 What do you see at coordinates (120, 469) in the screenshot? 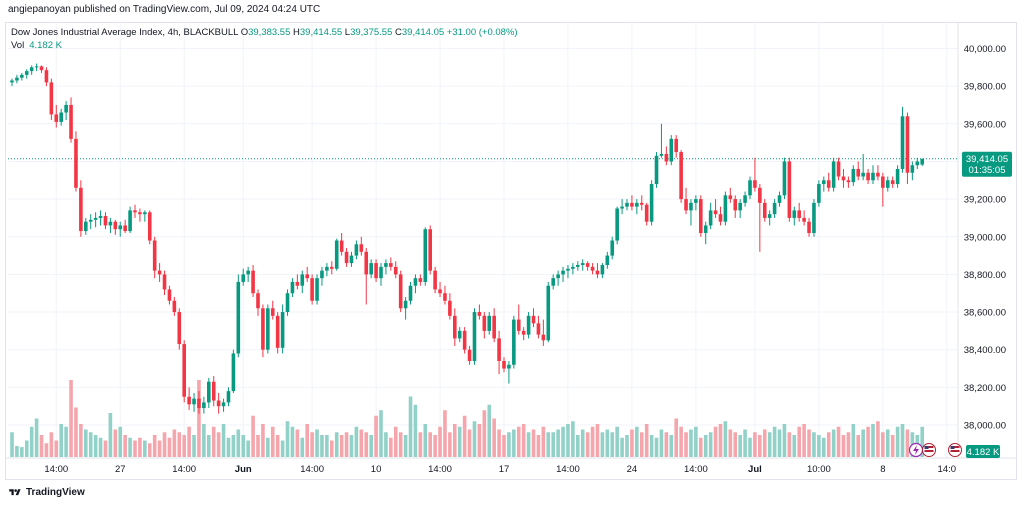
I see `x-tick-label: 27` at bounding box center [120, 469].